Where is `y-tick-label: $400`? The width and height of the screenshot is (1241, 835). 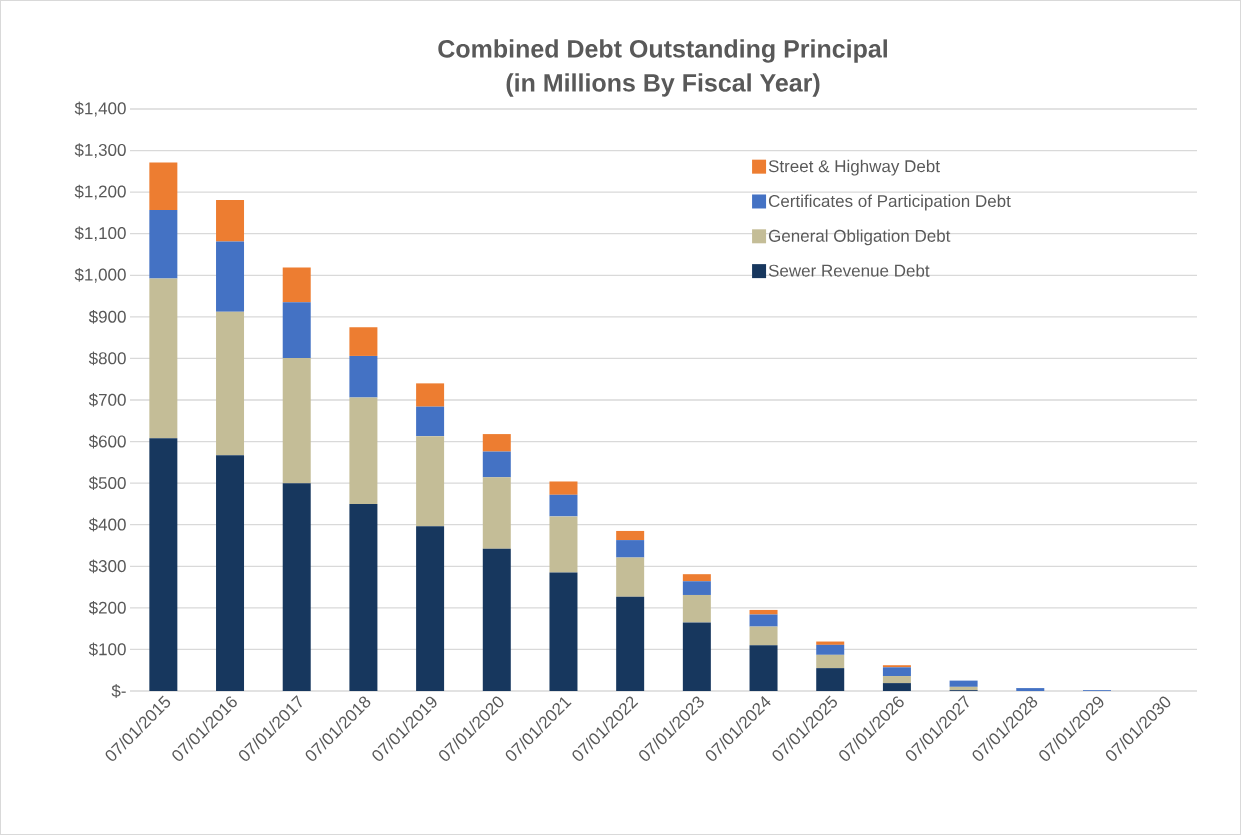
y-tick-label: $400 is located at coordinates (107, 524).